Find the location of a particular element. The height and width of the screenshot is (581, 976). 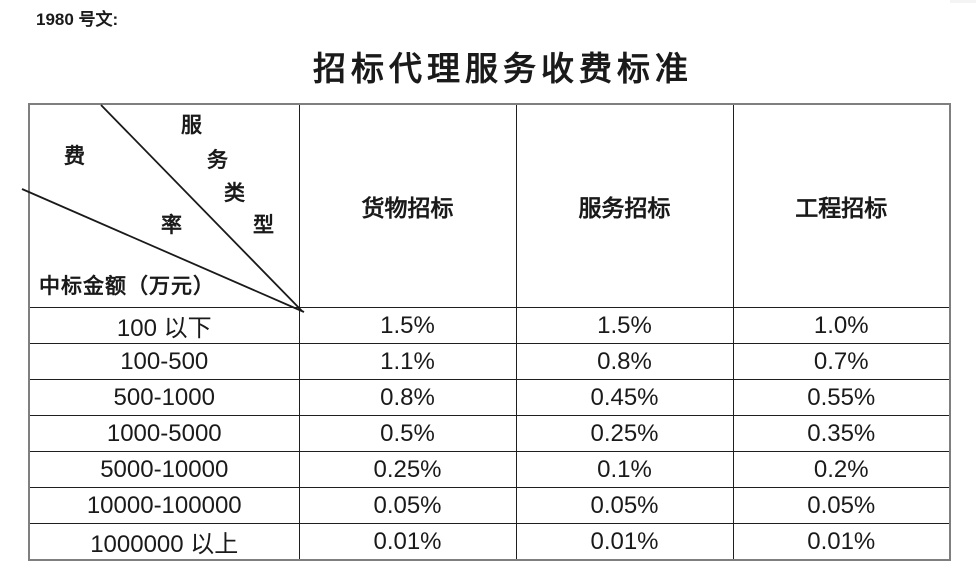

amount-range-cell: 100-500 is located at coordinates (164, 361).